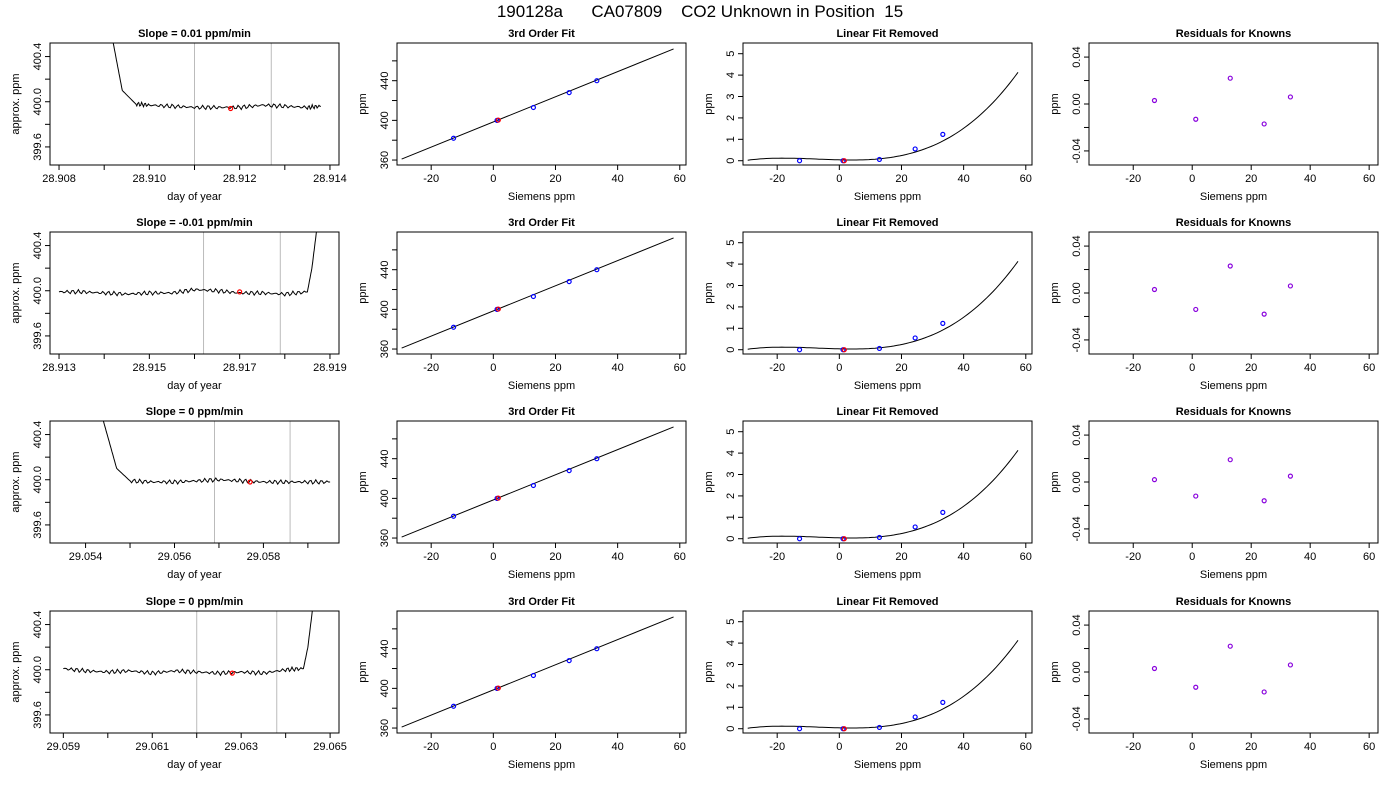  What do you see at coordinates (175, 557) in the screenshot?
I see `x-tick-label: 29.056` at bounding box center [175, 557].